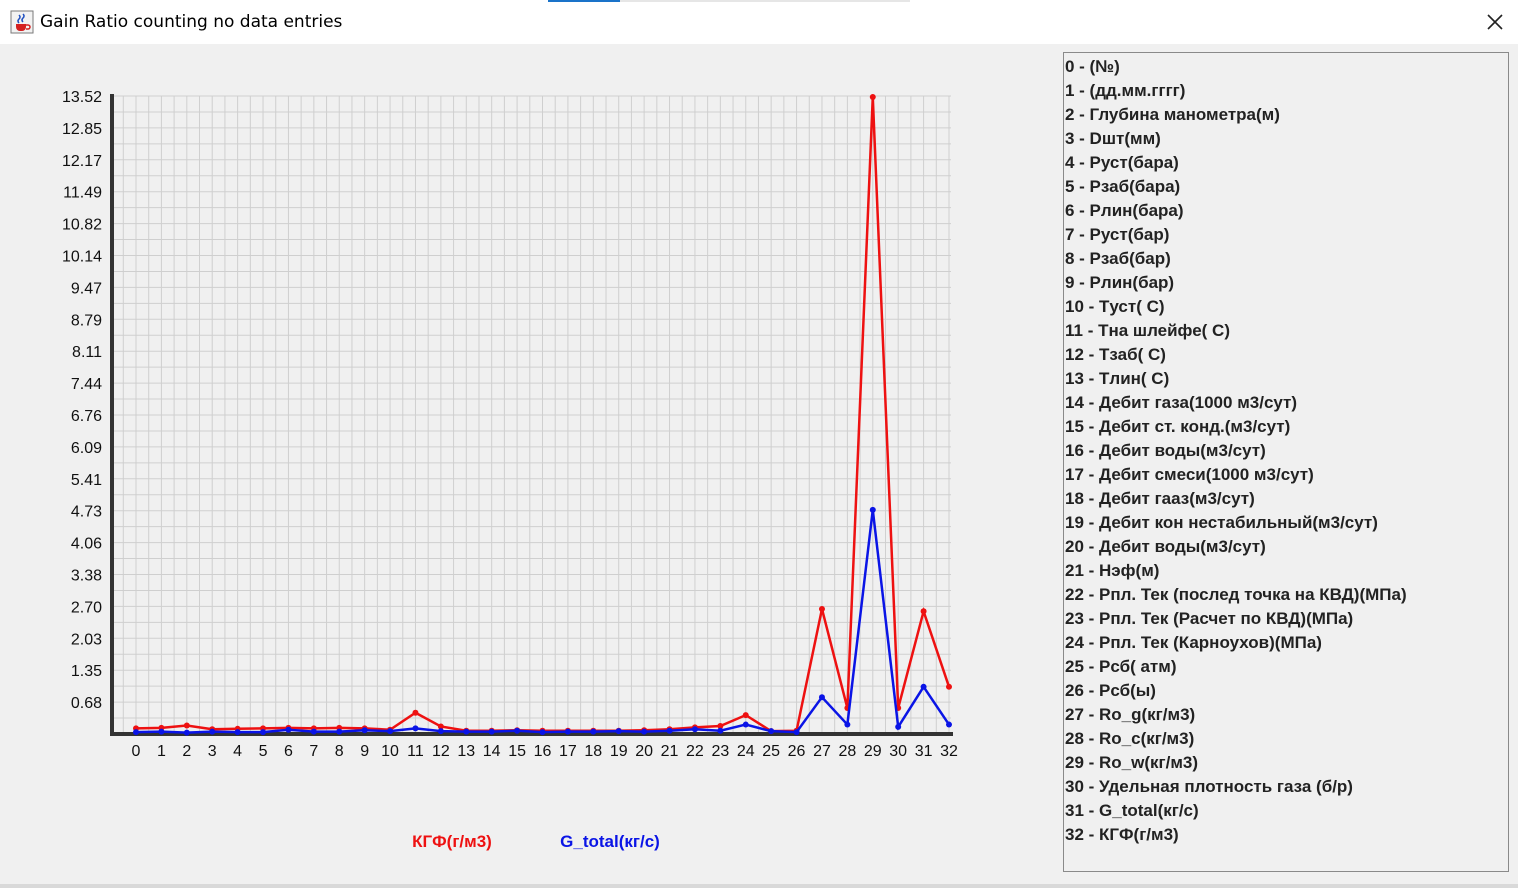  I want to click on close-button, so click(1495, 22).